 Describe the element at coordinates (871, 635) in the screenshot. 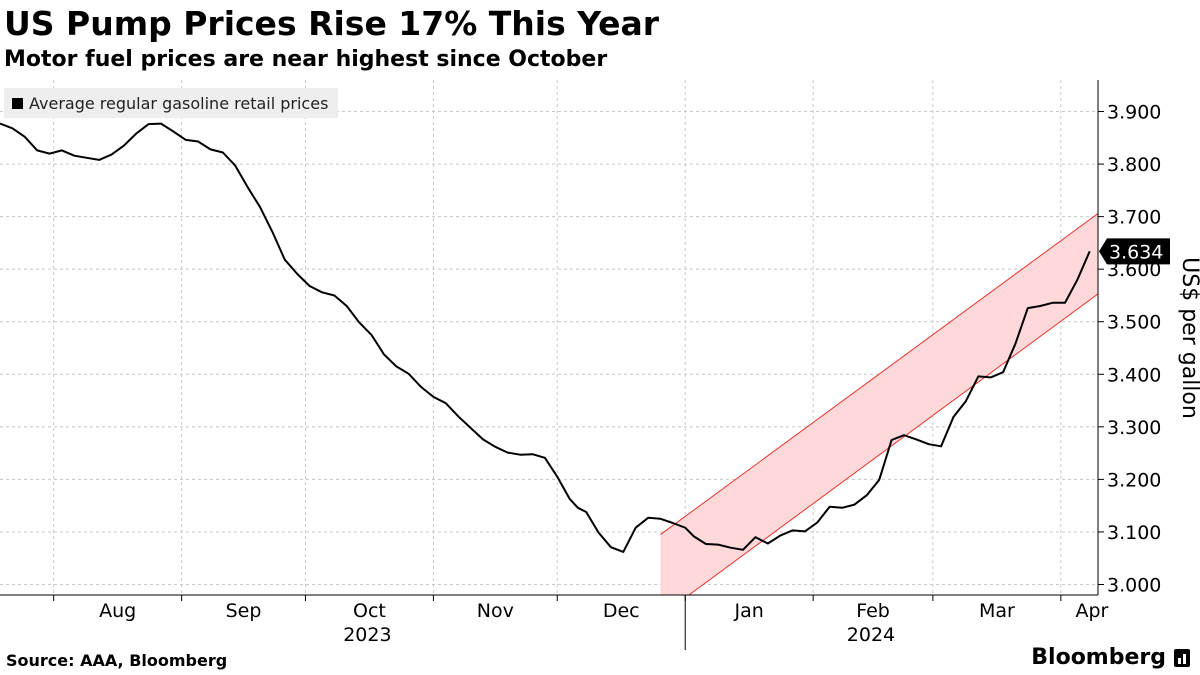

I see `year-label: 2024` at that location.